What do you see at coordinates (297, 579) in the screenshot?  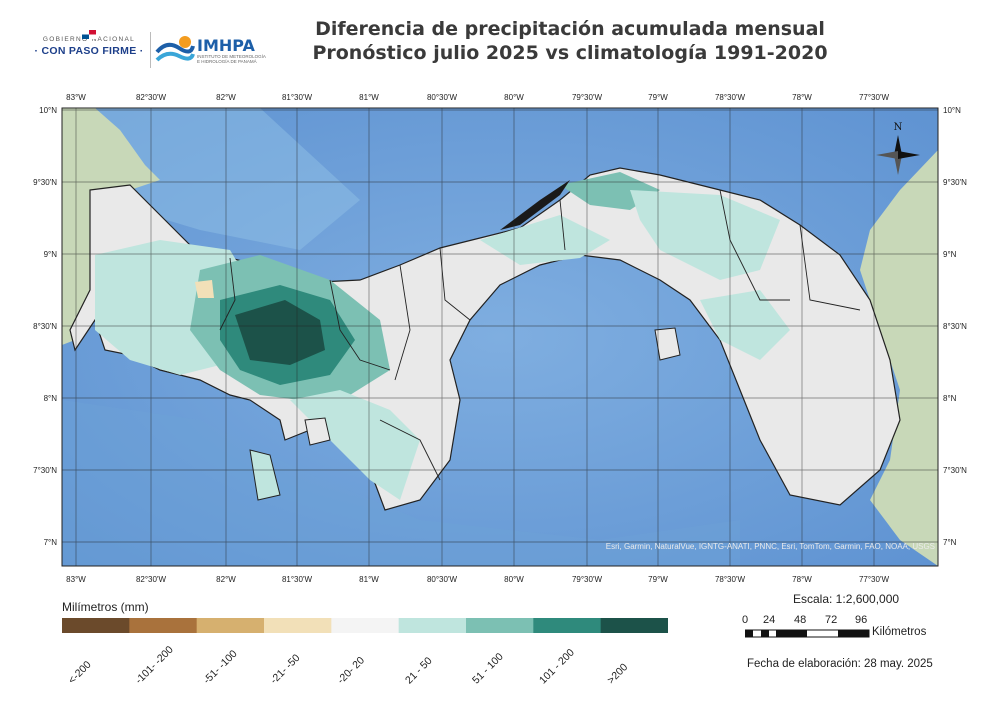 I see `lon-tick-label-bottom: 81°30'W` at bounding box center [297, 579].